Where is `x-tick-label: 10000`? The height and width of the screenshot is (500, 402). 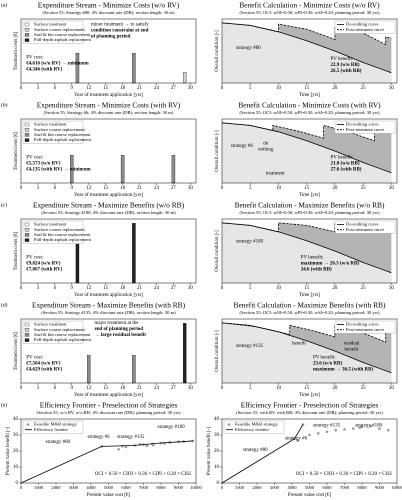 x-tick-label: 10000 is located at coordinates (396, 487).